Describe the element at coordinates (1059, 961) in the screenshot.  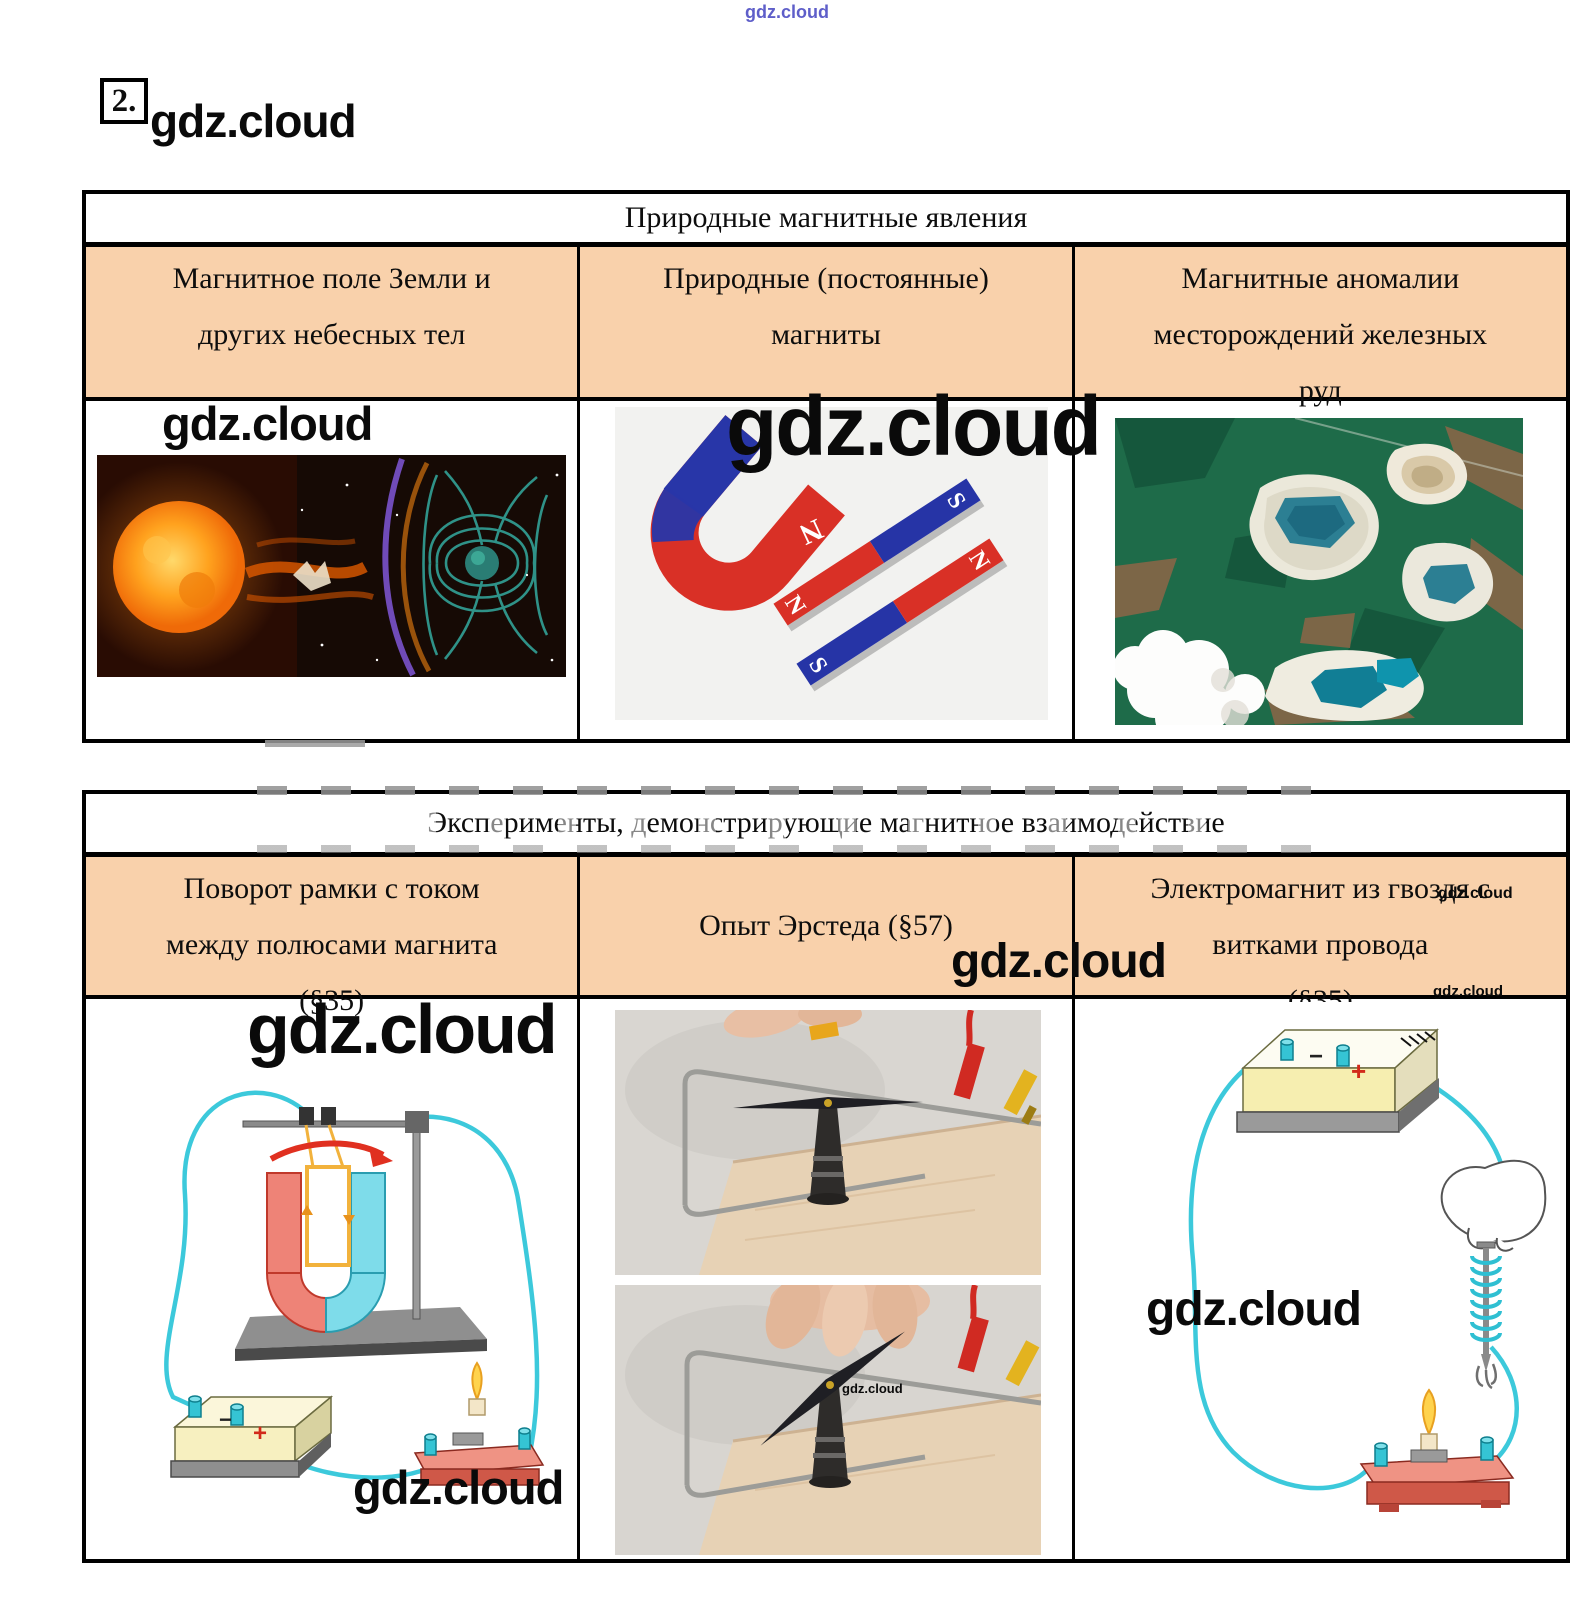
I see `watermark-table2-header: gdz.cloud` at that location.